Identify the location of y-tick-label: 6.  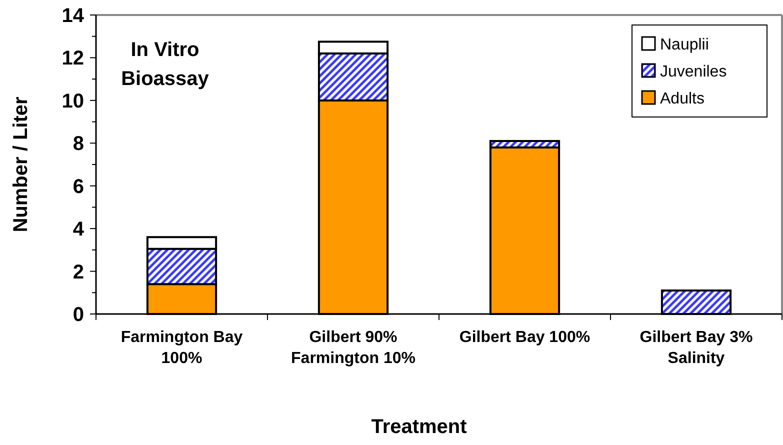
(78, 187).